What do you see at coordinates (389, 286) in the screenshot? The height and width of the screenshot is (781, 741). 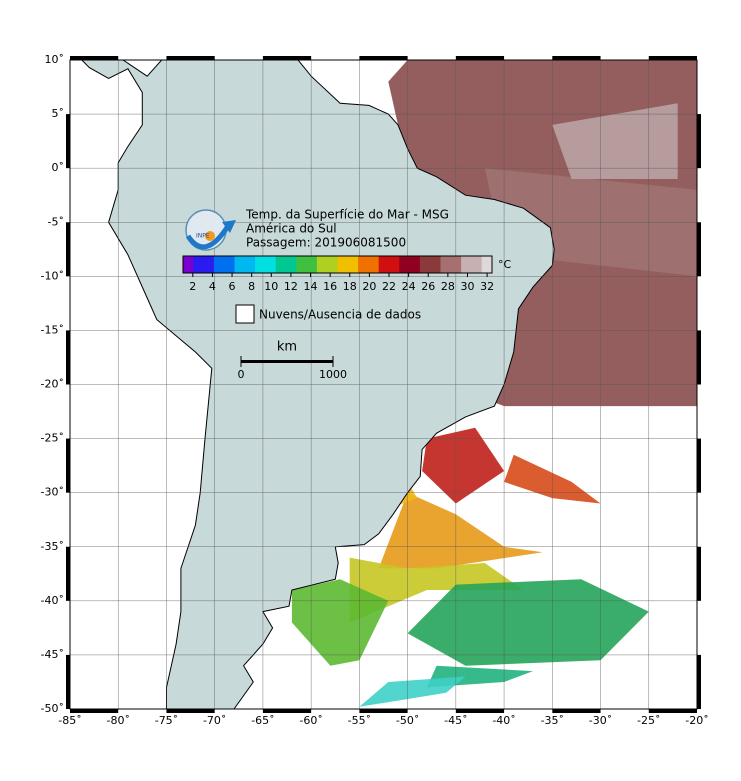 I see `colorbar-tick-label: 22` at bounding box center [389, 286].